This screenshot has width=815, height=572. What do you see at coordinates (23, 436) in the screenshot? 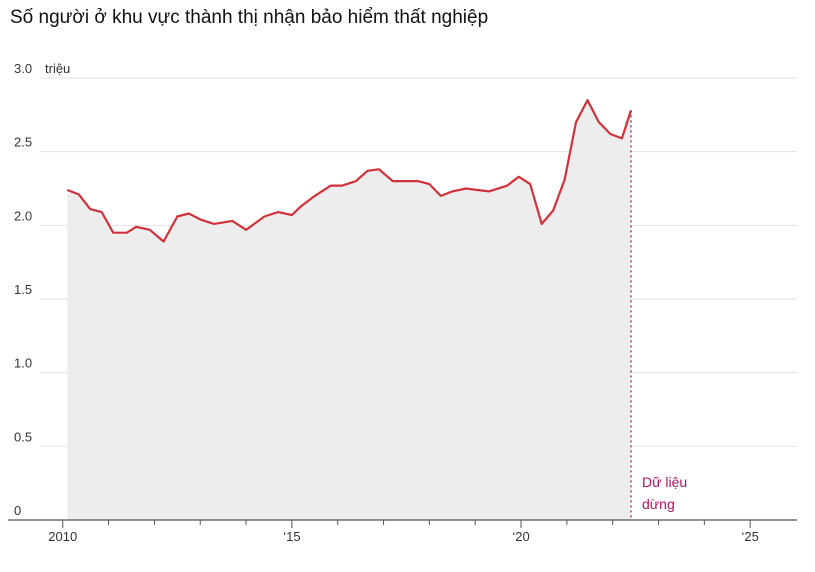
I see `y-tick-label: 0.5` at bounding box center [23, 436].